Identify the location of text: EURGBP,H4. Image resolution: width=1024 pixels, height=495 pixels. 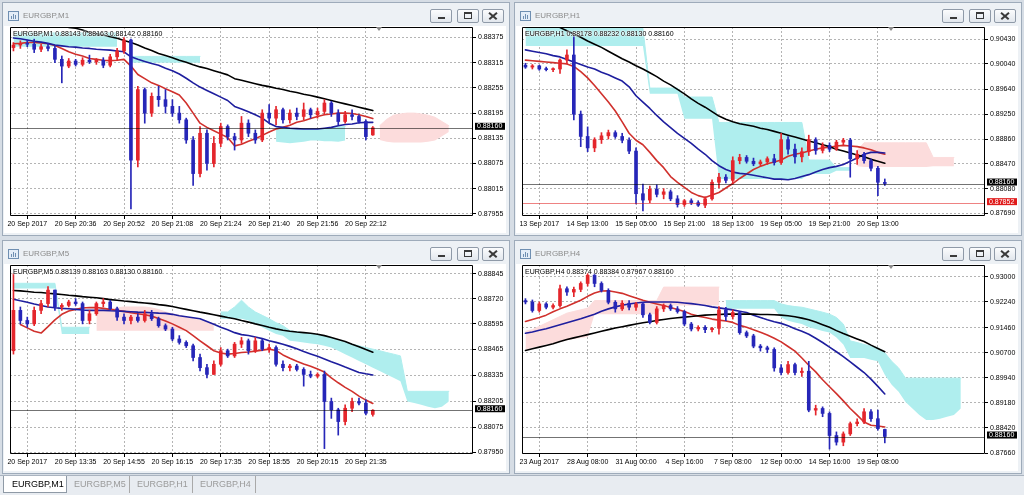
(224, 484).